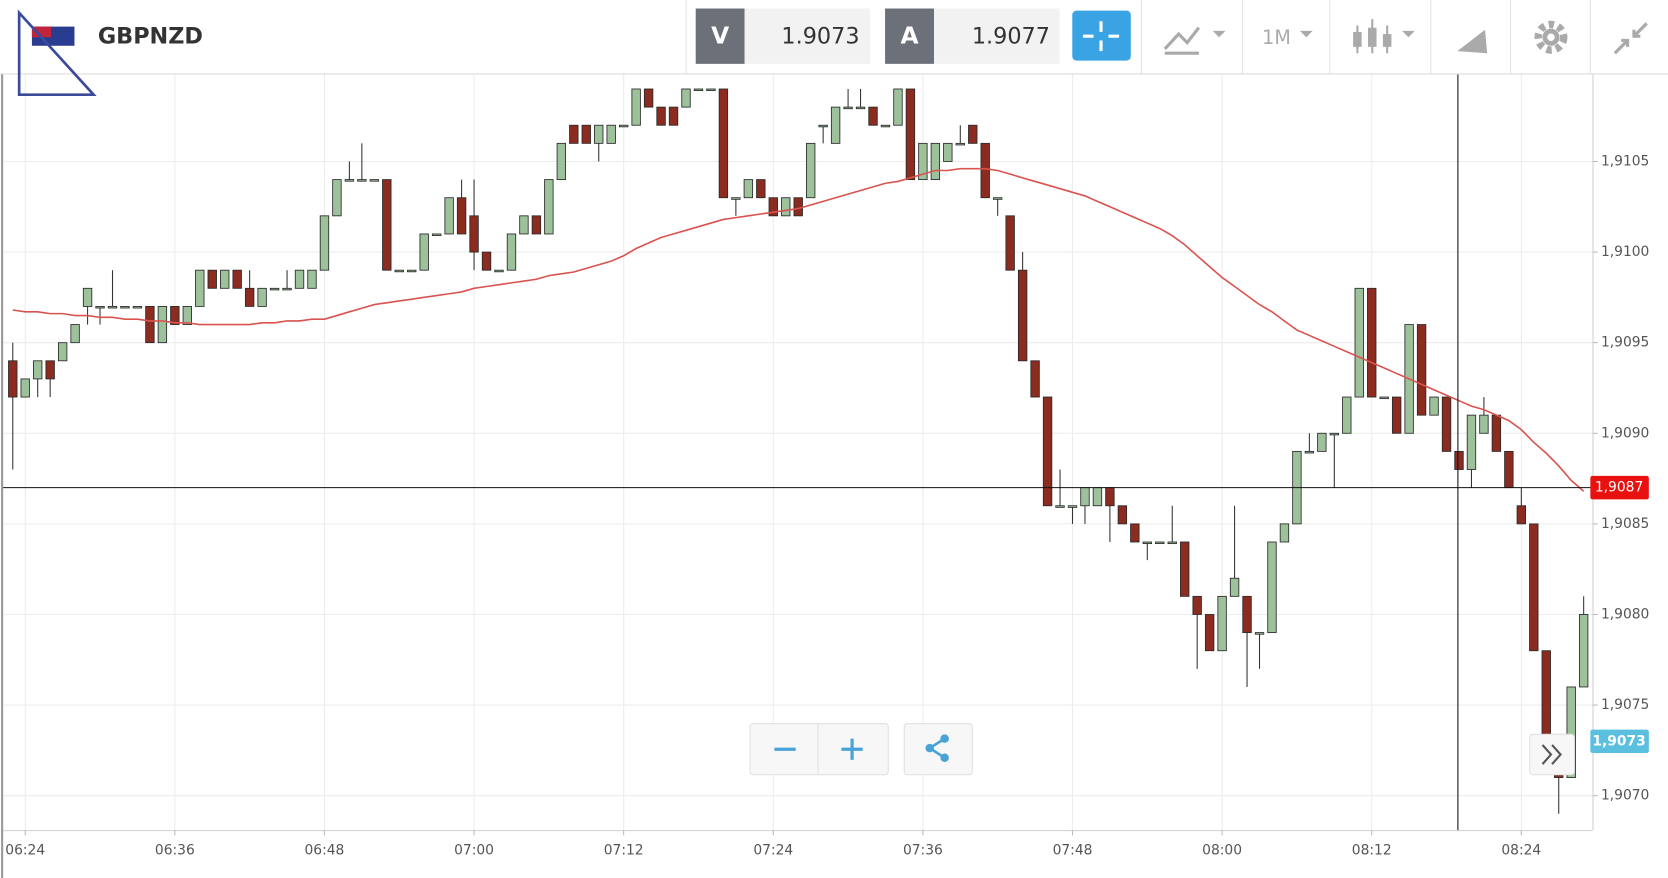 Image resolution: width=1668 pixels, height=878 pixels. Describe the element at coordinates (820, 37) in the screenshot. I see `bid-price: 1.9073` at that location.